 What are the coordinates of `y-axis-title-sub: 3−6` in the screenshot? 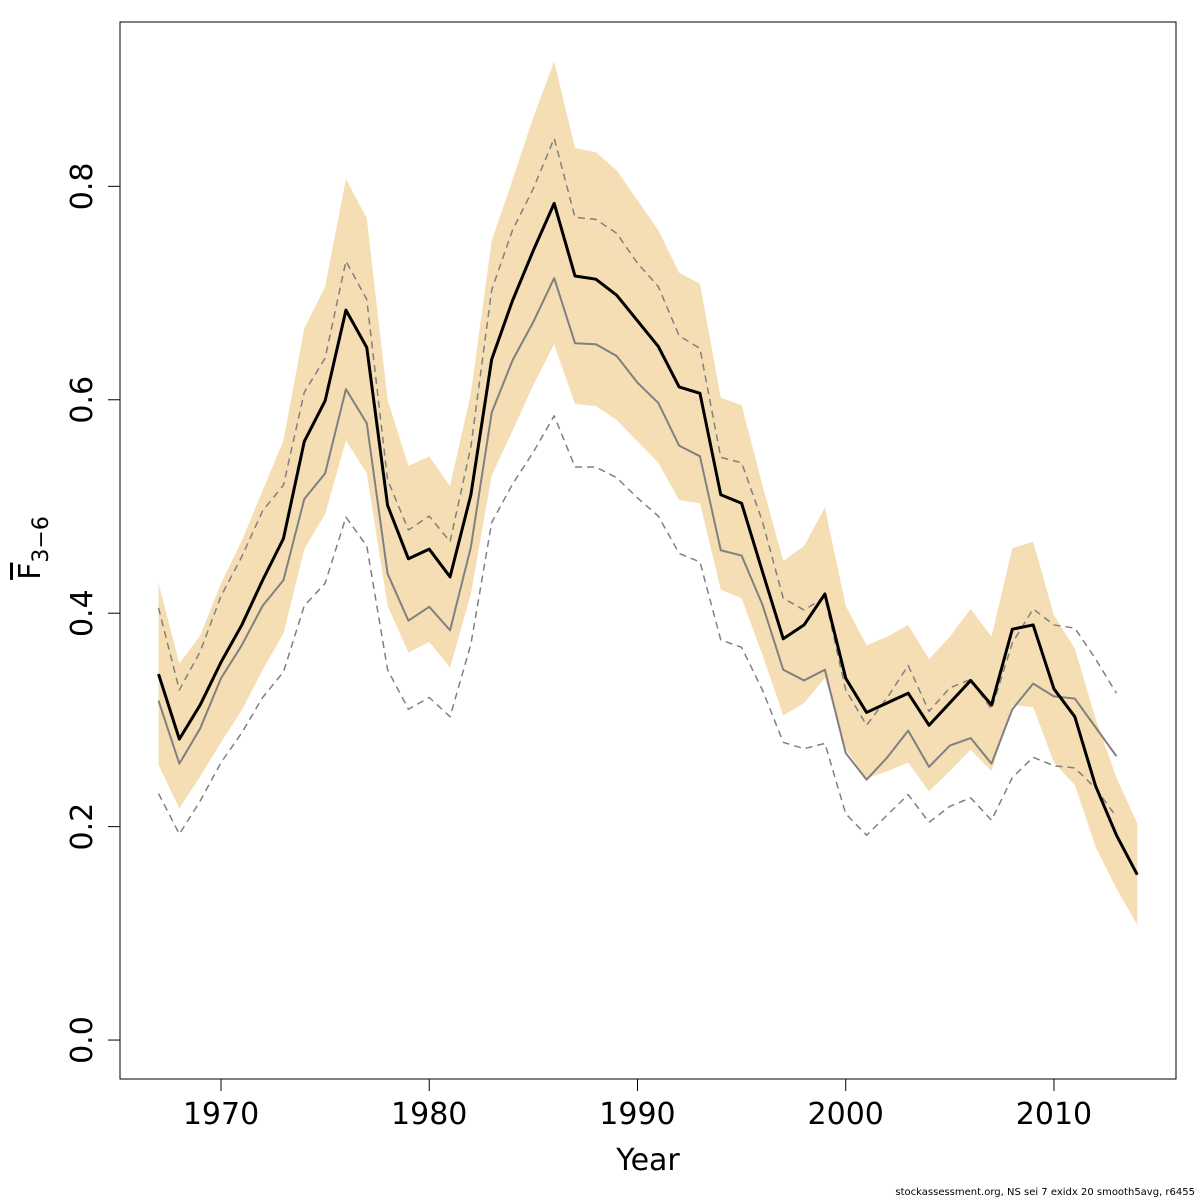 It's located at (41, 539).